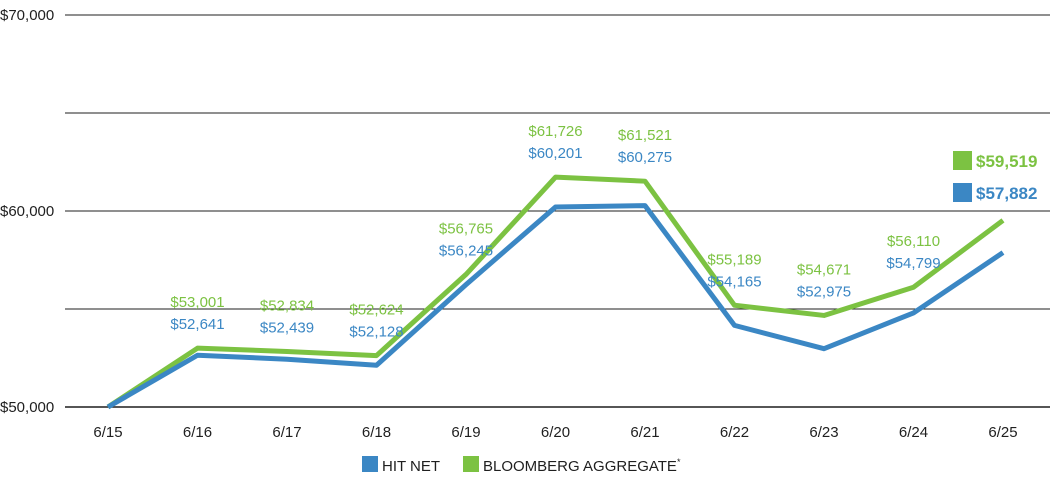  I want to click on end-value-label: $59,519, so click(1006, 161).